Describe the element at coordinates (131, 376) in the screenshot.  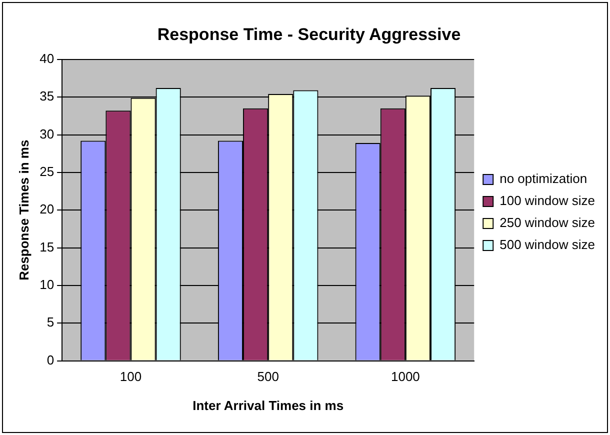
I see `x-tick-label: 100` at that location.